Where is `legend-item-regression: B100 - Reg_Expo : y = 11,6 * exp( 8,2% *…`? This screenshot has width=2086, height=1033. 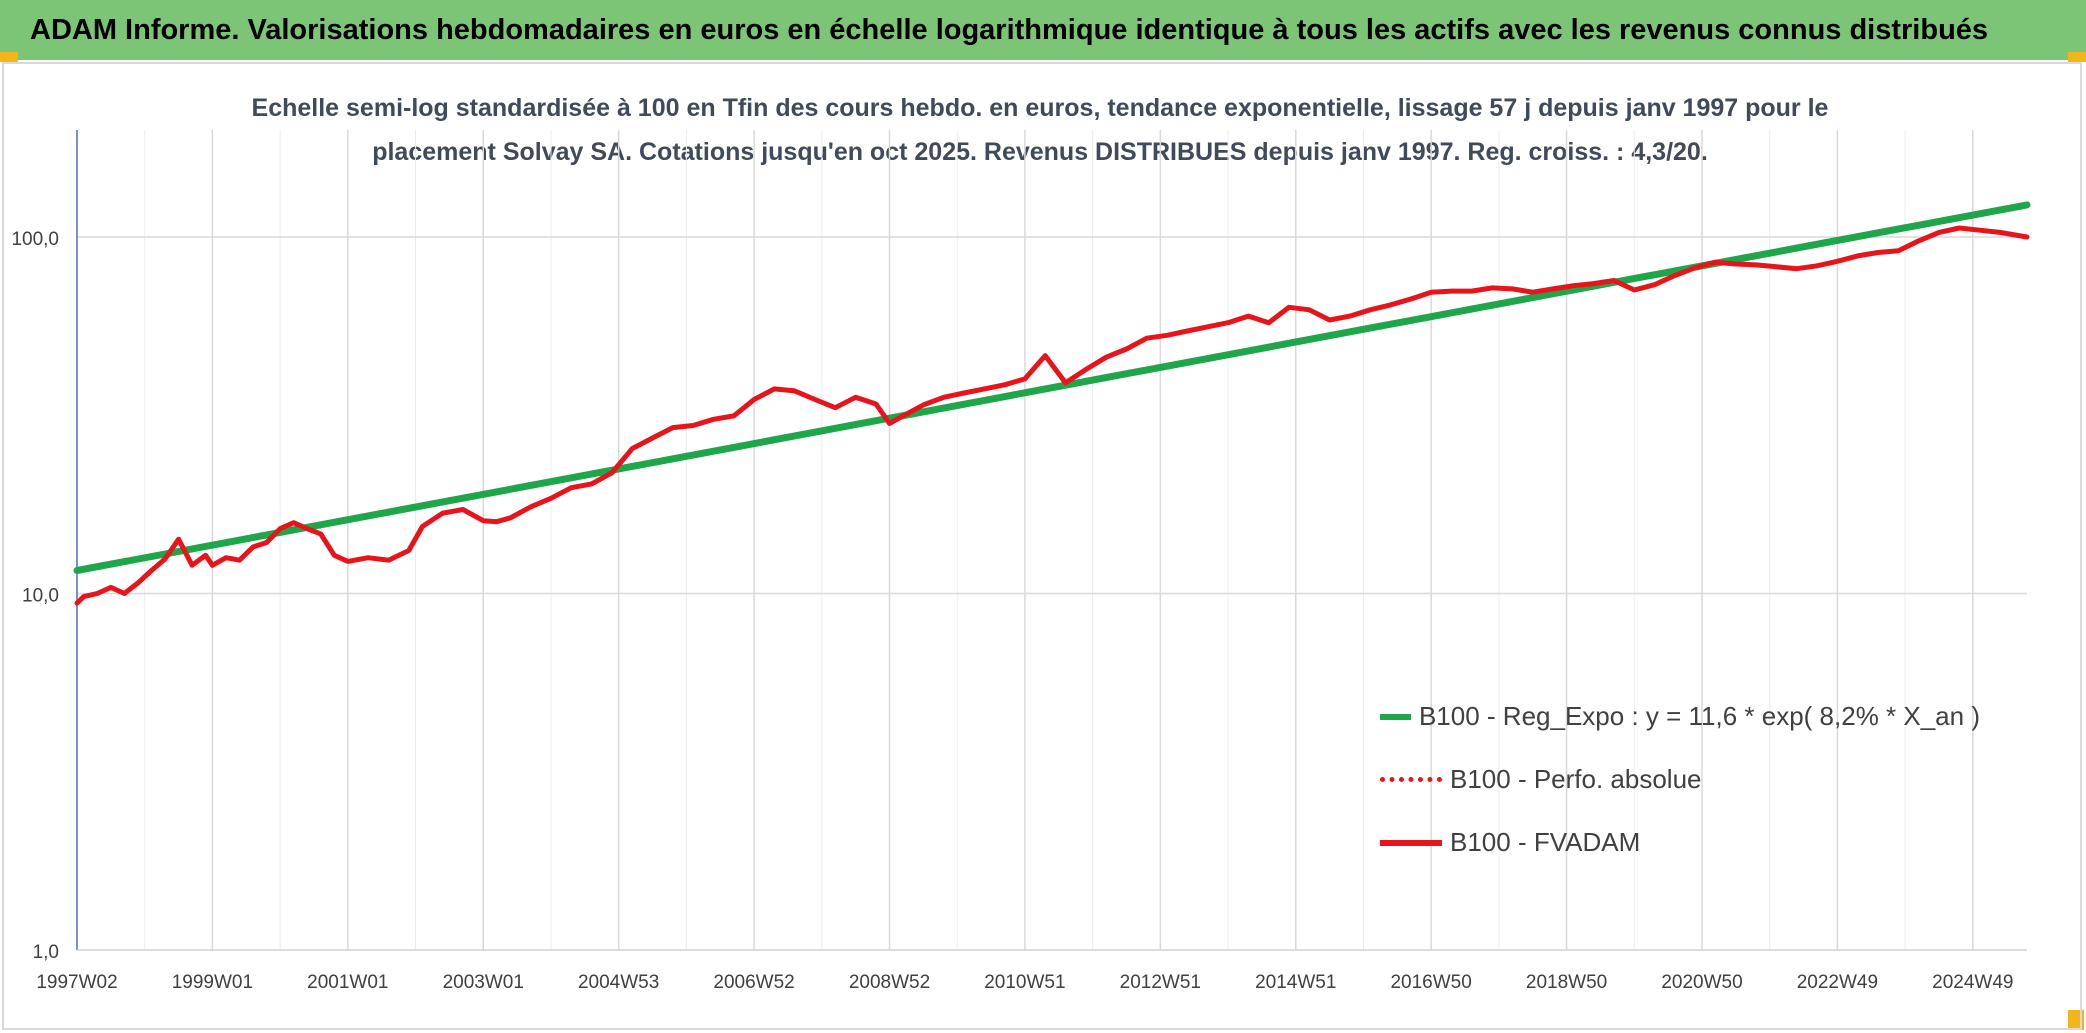
legend-item-regression: B100 - Reg_Expo : y = 11,6 * exp( 8,2% *… is located at coordinates (1680, 716).